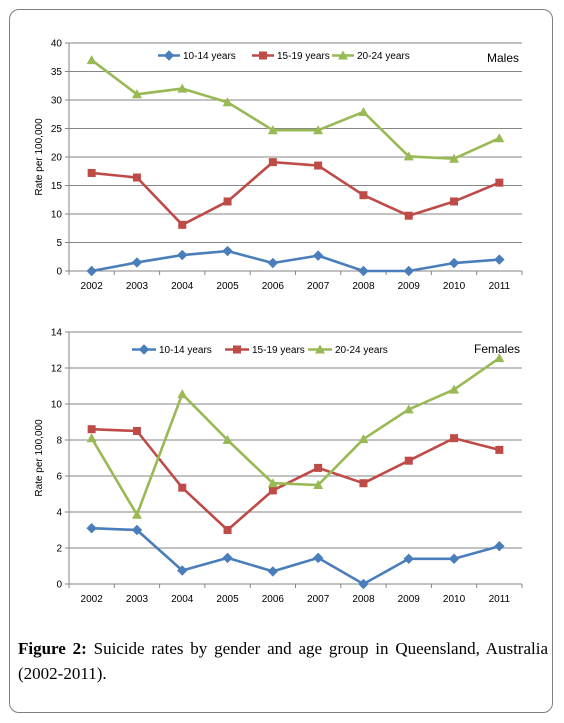 This screenshot has height=723, width=564. What do you see at coordinates (295, 261) in the screenshot?
I see `males-series-line-10-14-years` at bounding box center [295, 261].